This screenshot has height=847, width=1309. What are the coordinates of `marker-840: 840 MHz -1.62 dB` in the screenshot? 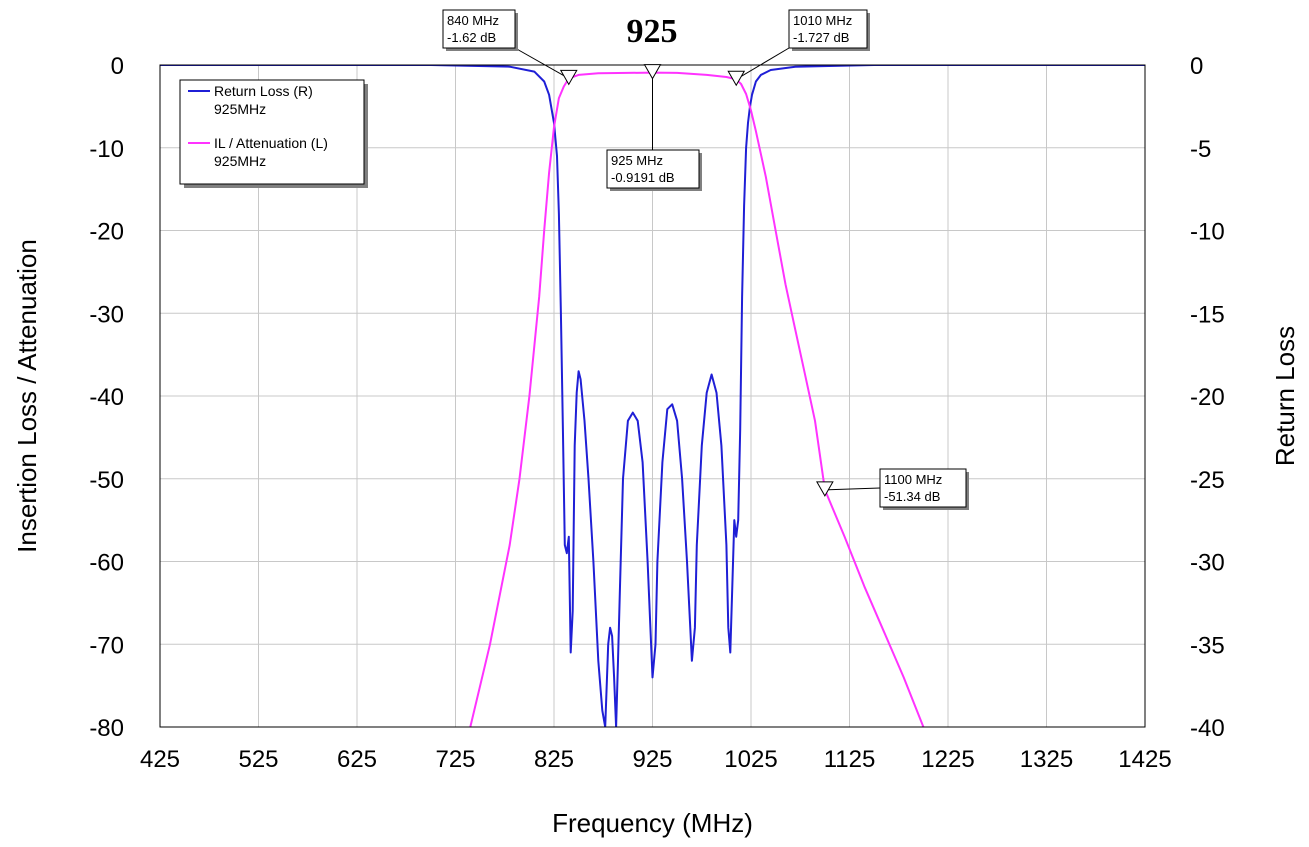 It's located at (510, 47).